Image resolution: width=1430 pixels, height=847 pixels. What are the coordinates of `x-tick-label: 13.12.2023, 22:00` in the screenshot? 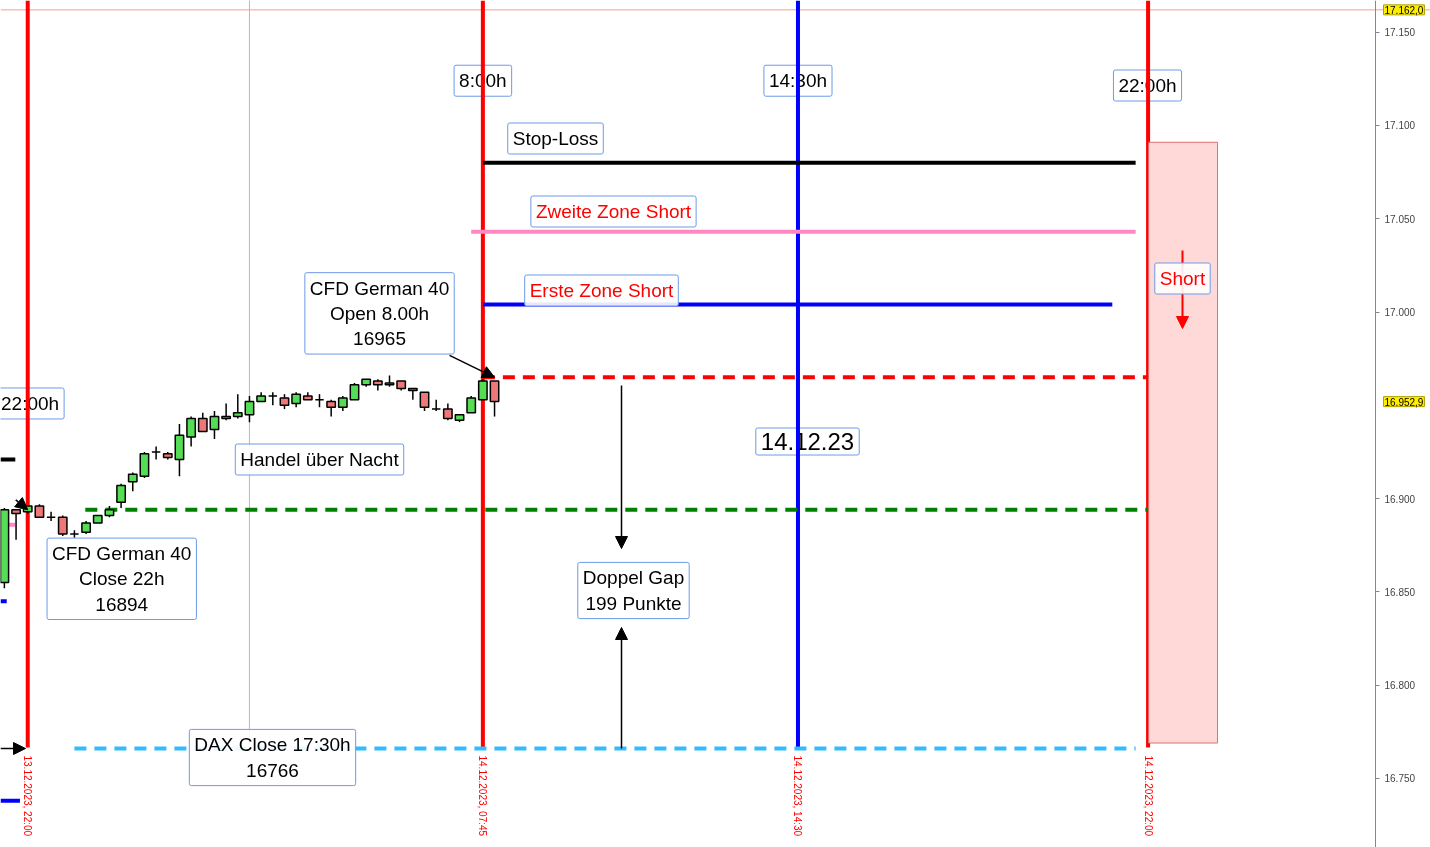 It's located at (28, 796).